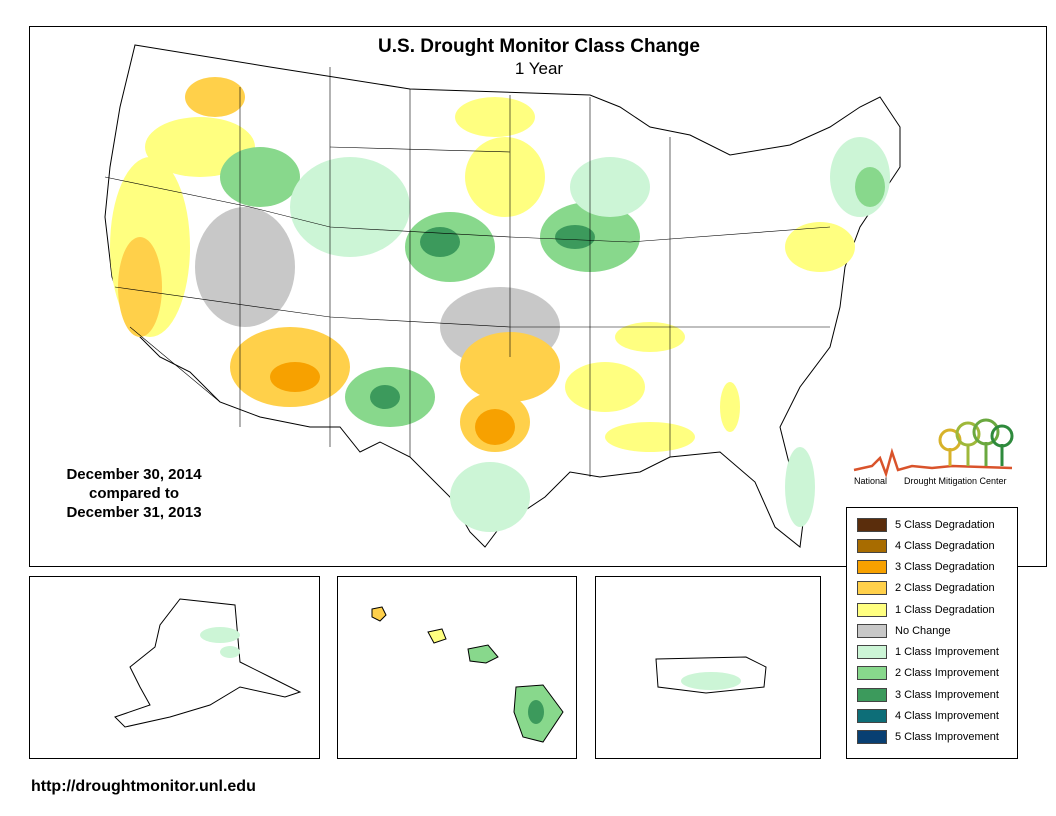 This screenshot has width=1056, height=816. I want to click on legend-item: 2 Class Degradation, so click(926, 588).